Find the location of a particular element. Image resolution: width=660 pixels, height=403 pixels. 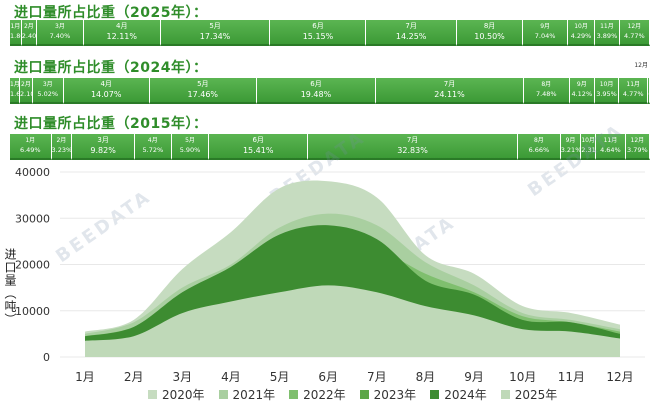

share-segment: 1月 1.60% is located at coordinates (15, 91).